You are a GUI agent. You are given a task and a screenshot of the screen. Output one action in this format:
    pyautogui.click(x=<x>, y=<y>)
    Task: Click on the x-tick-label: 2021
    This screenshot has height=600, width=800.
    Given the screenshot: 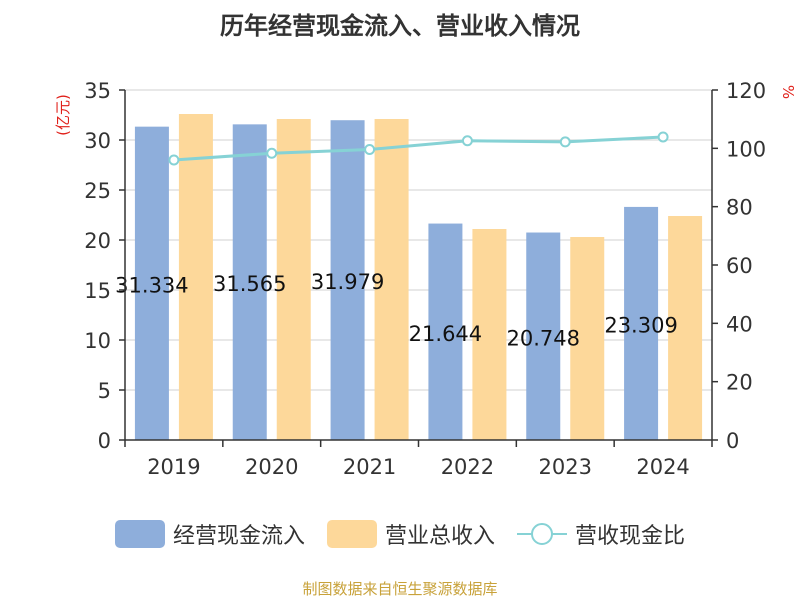 What is the action you would take?
    pyautogui.click(x=369, y=467)
    